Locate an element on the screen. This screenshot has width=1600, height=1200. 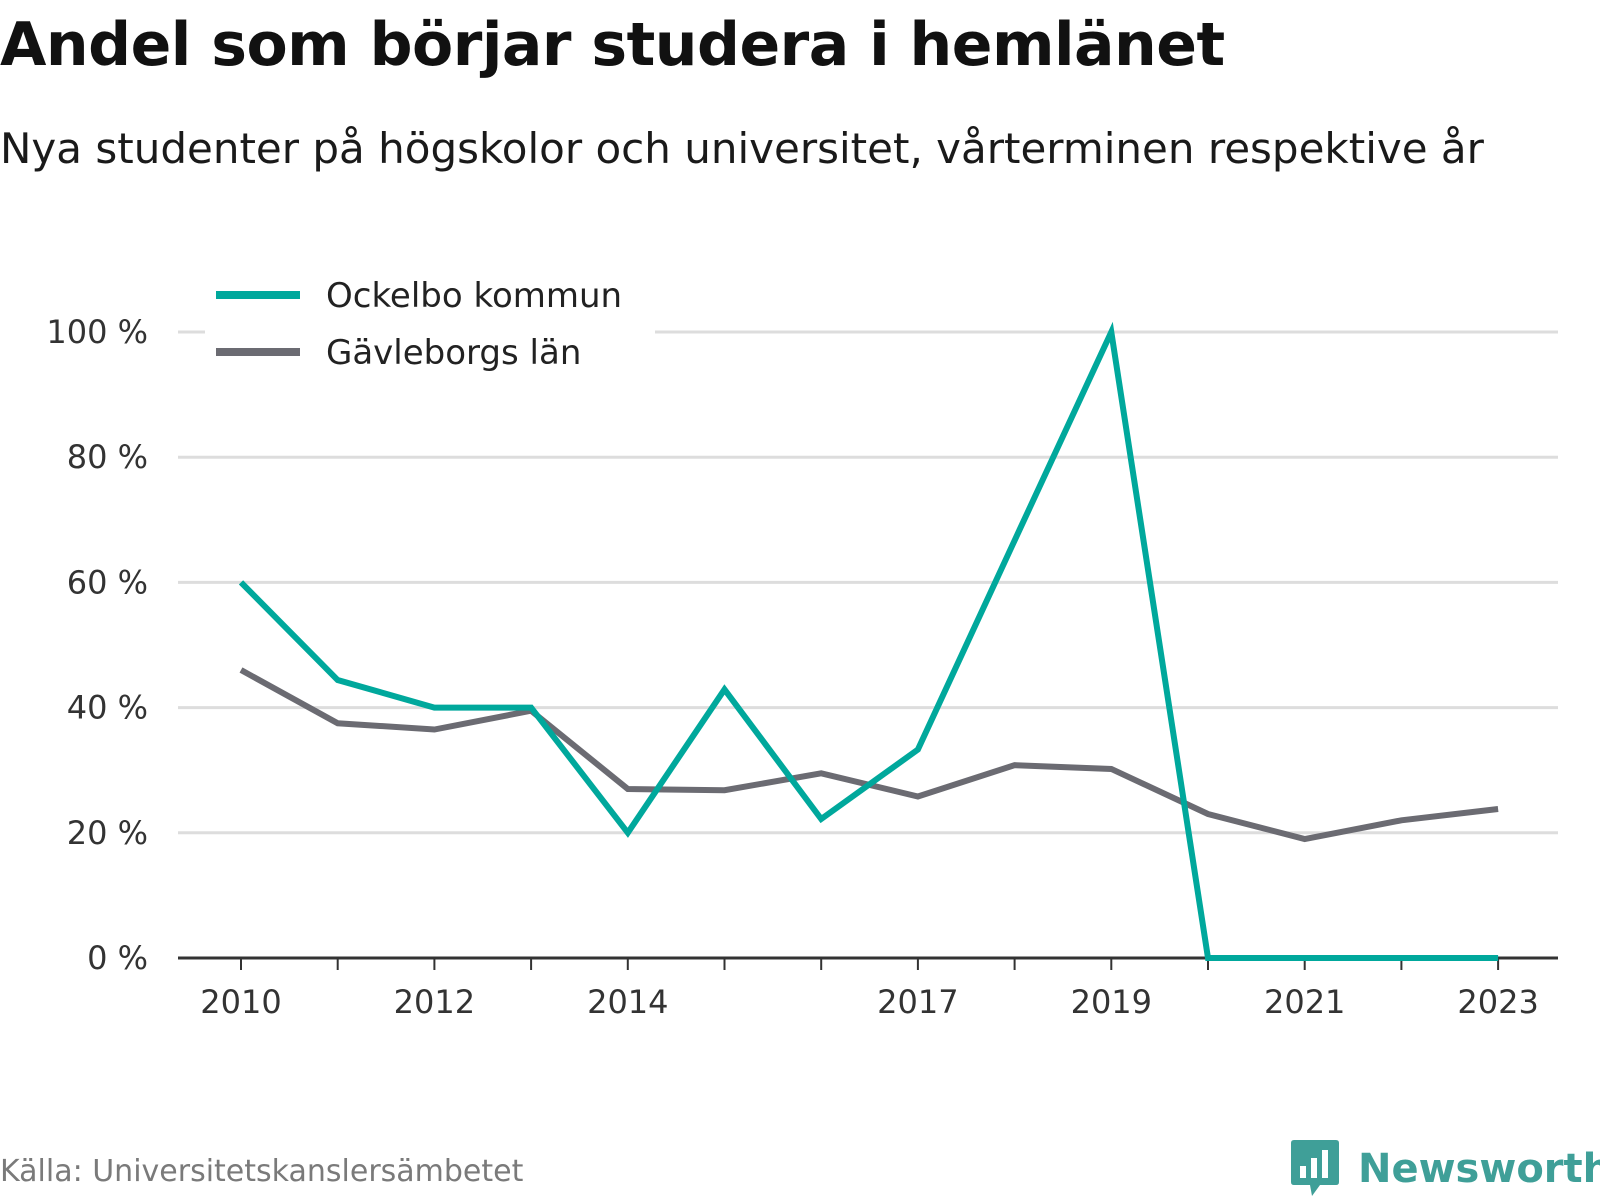
legend-background is located at coordinates (430, 326).